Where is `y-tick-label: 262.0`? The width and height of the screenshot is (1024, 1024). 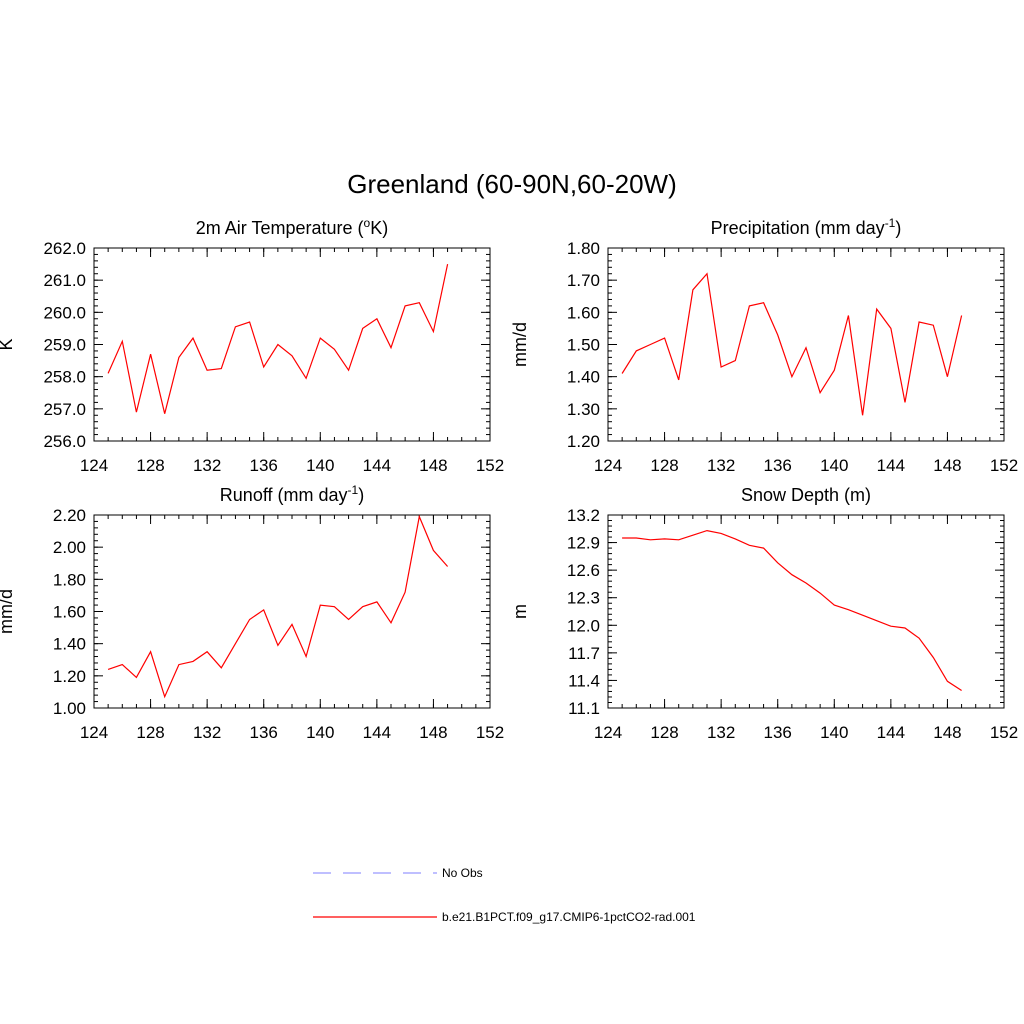 y-tick-label: 262.0 is located at coordinates (64, 248).